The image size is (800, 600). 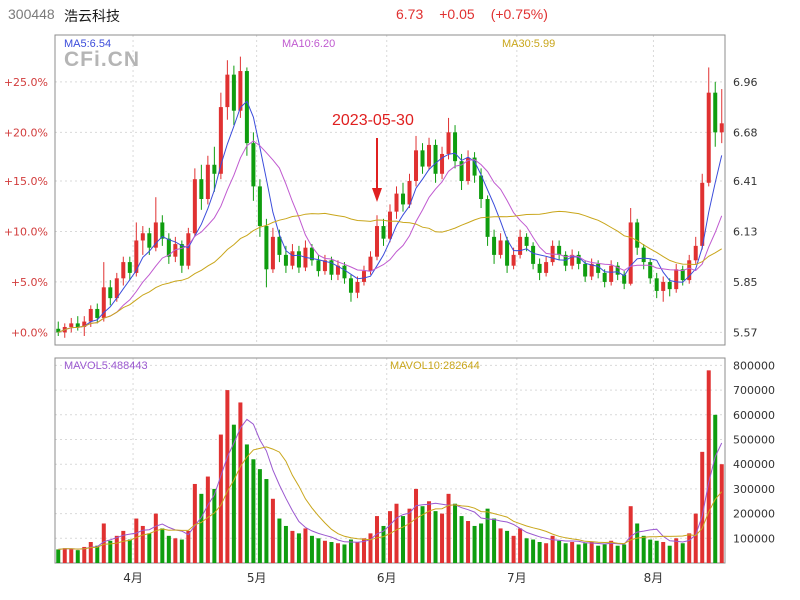 I want to click on svg-text: 6.68, so click(x=745, y=132).